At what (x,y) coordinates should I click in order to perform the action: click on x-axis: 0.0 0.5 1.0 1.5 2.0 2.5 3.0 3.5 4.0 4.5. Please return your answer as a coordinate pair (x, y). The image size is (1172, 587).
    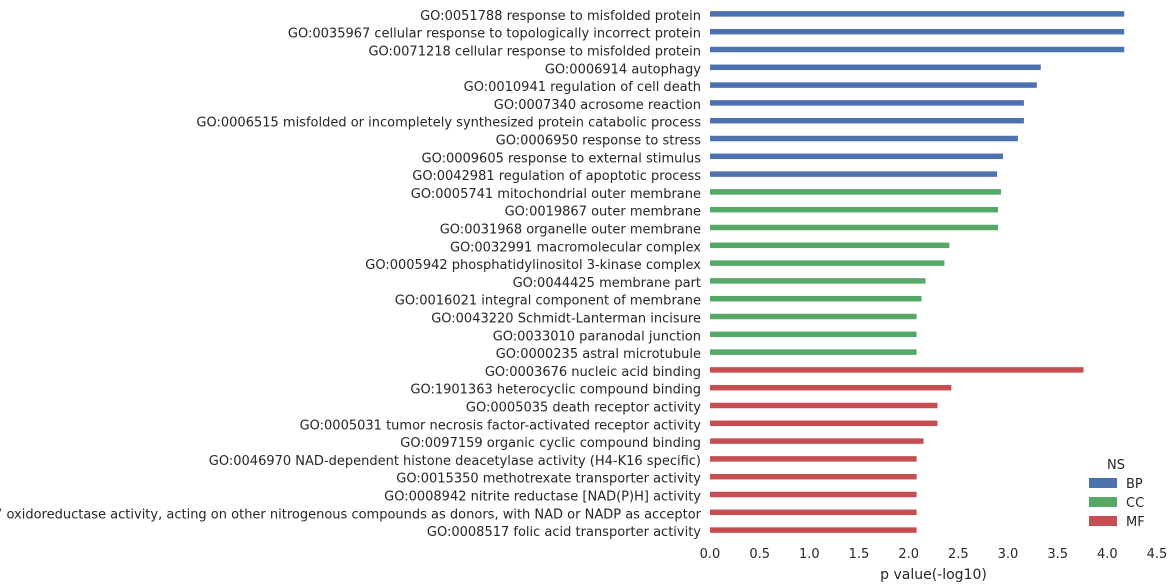
    Looking at the image, I should click on (934, 554).